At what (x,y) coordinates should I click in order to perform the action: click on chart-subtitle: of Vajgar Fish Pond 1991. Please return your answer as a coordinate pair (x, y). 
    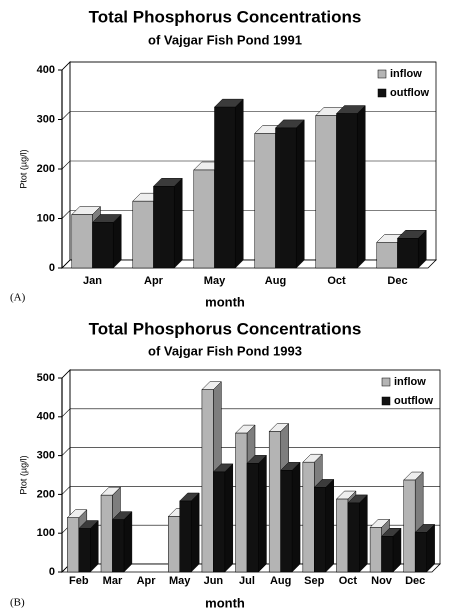
    Looking at the image, I should click on (225, 39).